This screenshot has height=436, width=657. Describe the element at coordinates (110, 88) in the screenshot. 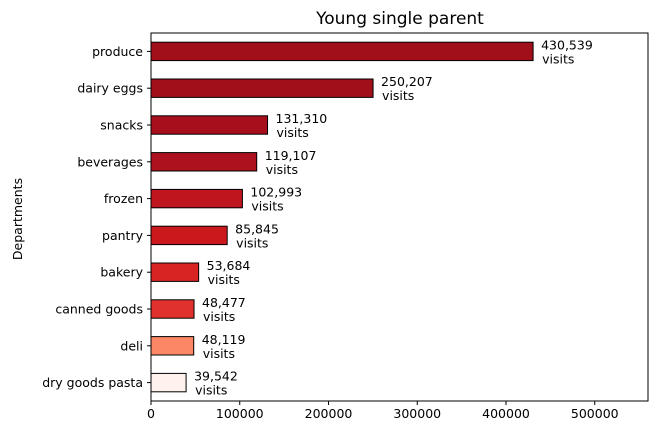

I see `y-tick-label: dairy eggs` at that location.